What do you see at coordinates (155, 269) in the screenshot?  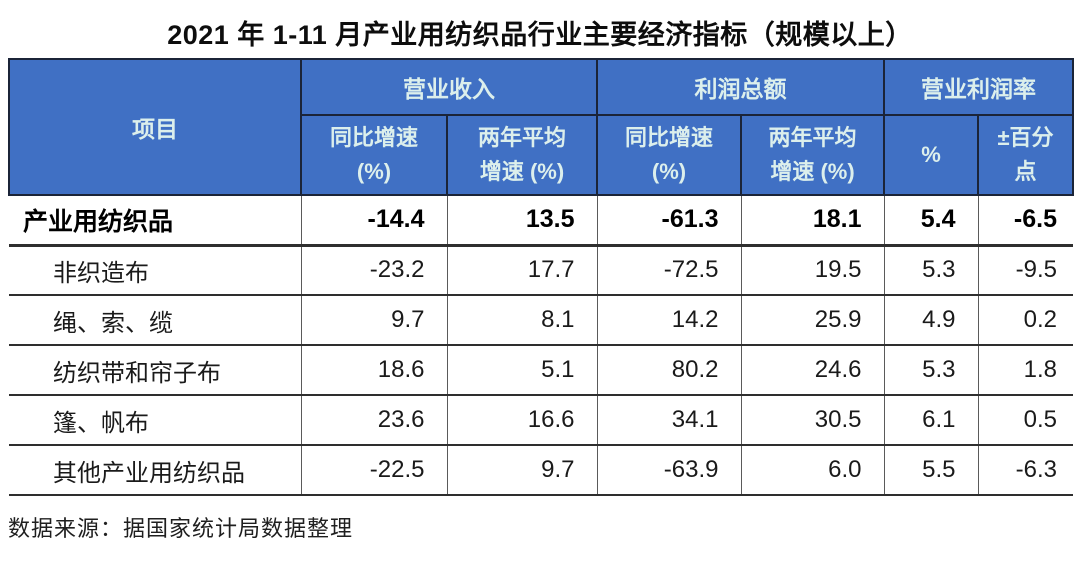 I see `row-label: 非织造布` at bounding box center [155, 269].